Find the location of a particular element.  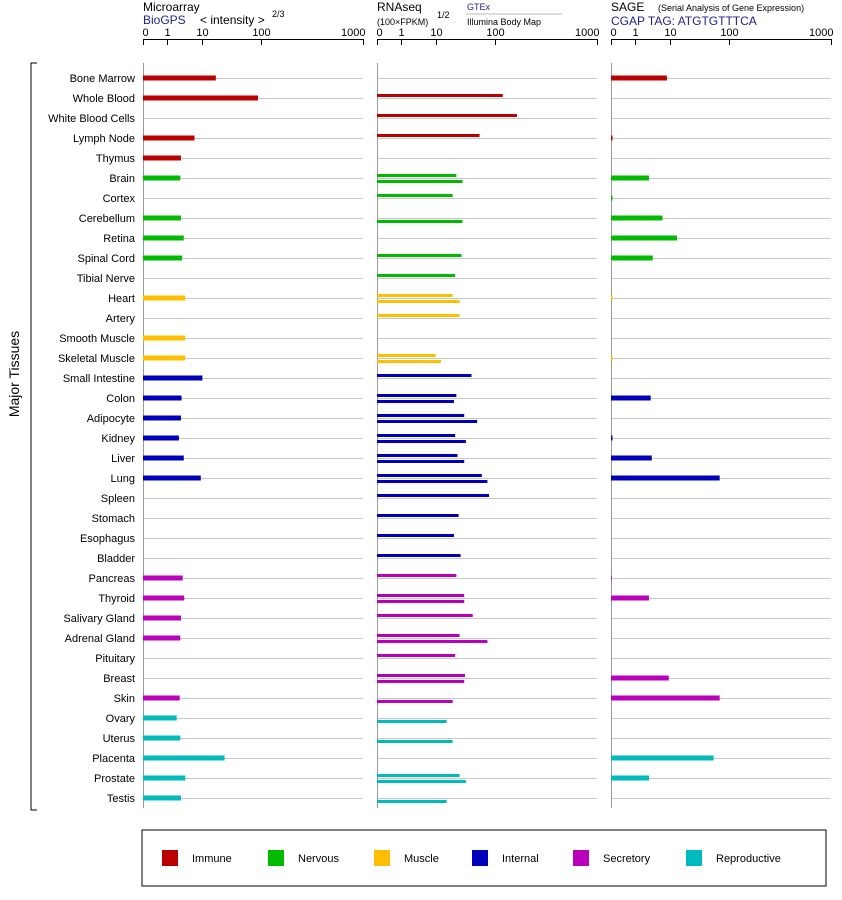

tissue-label: Lymph Node is located at coordinates (104, 139).